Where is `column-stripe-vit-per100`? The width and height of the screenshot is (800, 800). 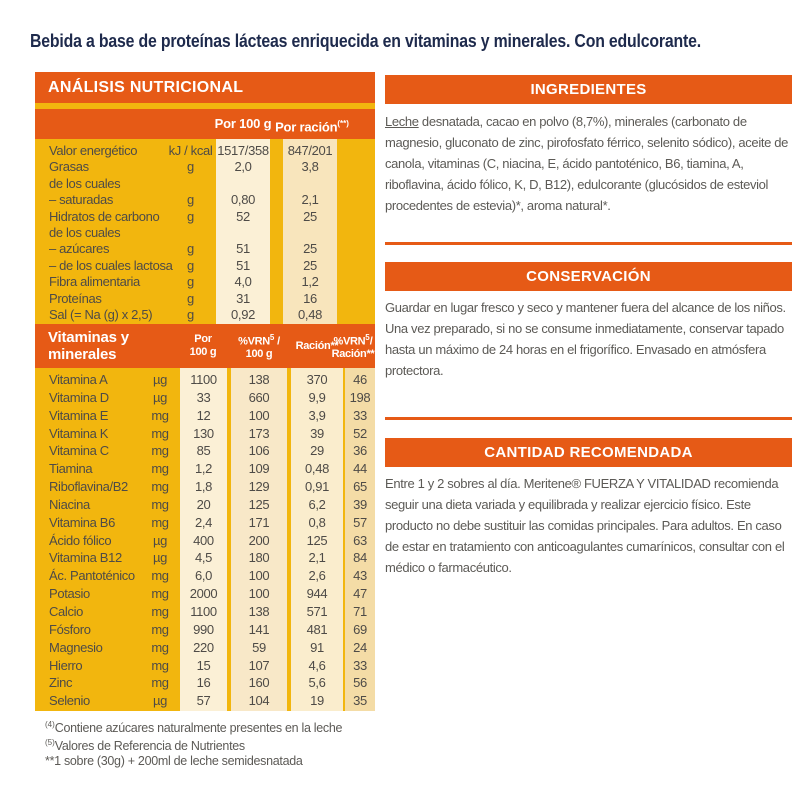
column-stripe-vit-per100 is located at coordinates (203, 539).